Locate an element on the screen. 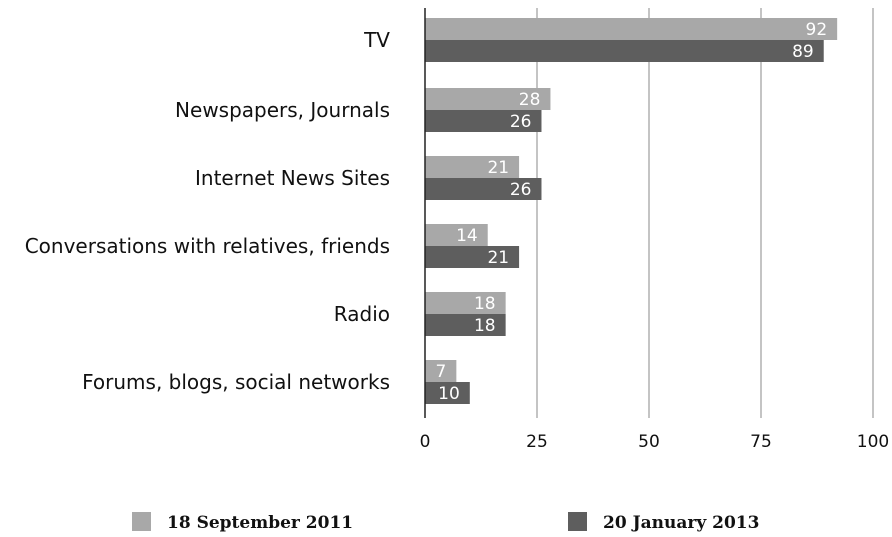 This screenshot has width=892, height=537. x-axis-ticks: 0 25 50 75 100 is located at coordinates (655, 442).